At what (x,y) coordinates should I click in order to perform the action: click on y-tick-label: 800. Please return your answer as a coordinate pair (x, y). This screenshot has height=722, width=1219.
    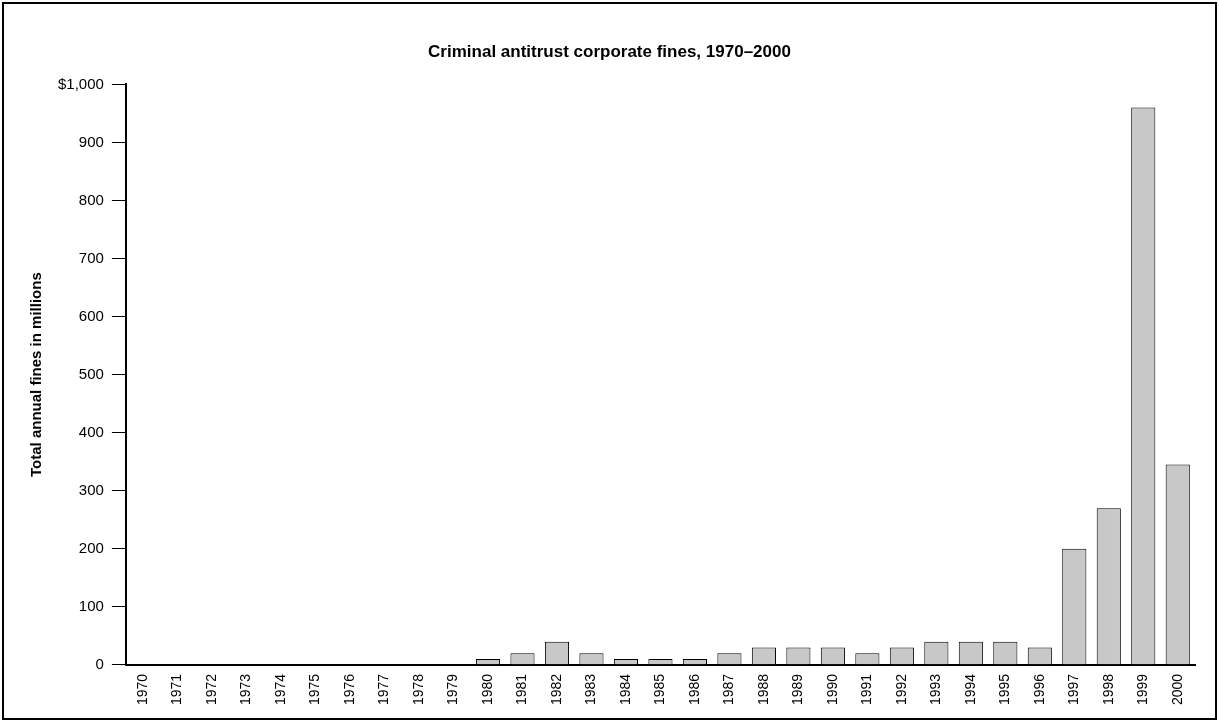
    Looking at the image, I should click on (91, 199).